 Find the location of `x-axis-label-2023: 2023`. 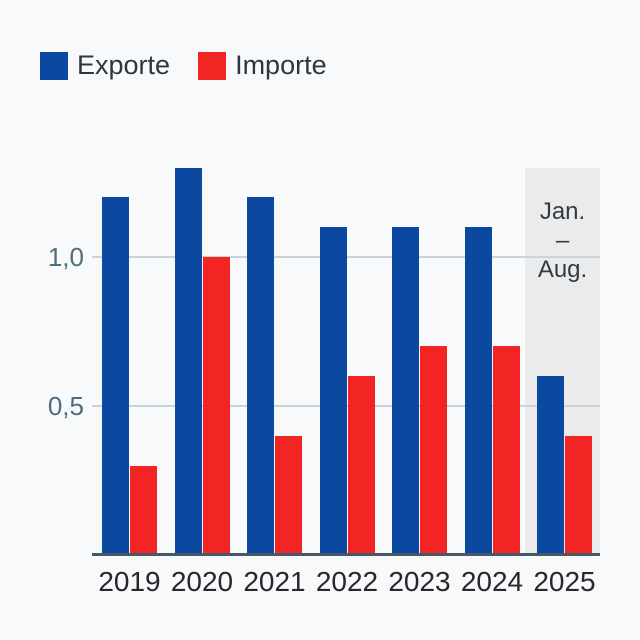

x-axis-label-2023: 2023 is located at coordinates (419, 581).